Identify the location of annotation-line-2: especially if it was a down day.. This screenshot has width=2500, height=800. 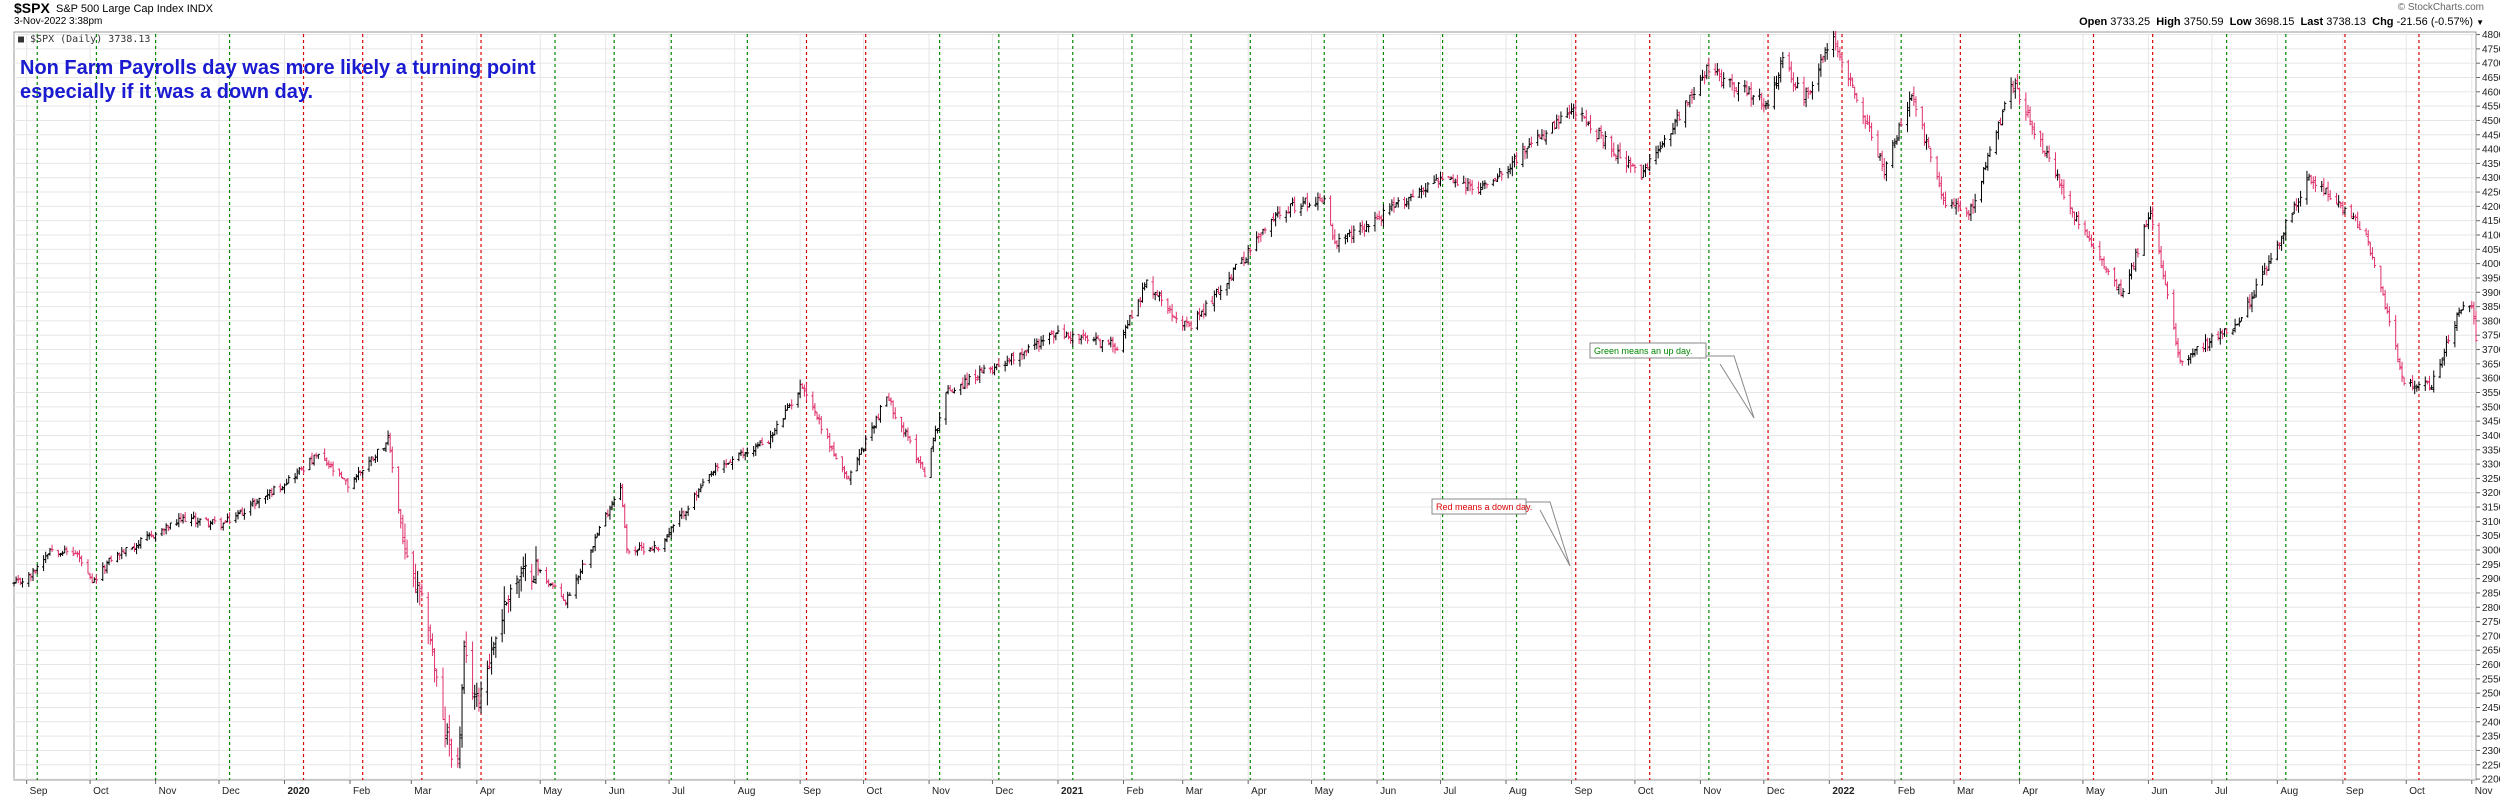
(166, 92).